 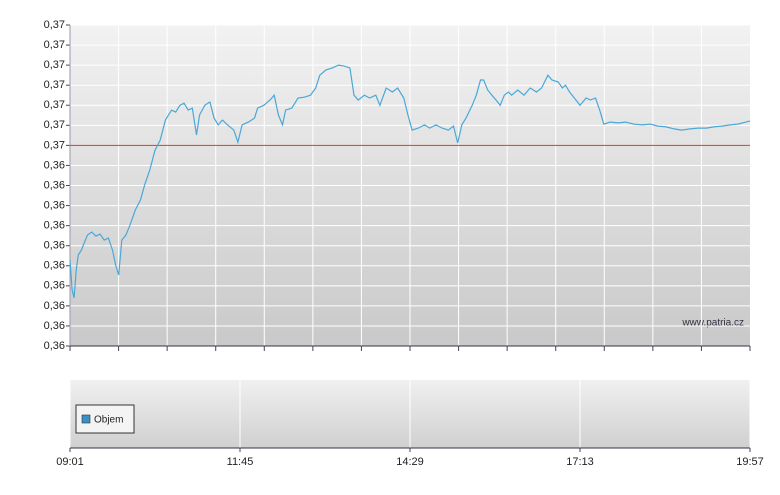 I want to click on legend-label: Objem, so click(x=108, y=420).